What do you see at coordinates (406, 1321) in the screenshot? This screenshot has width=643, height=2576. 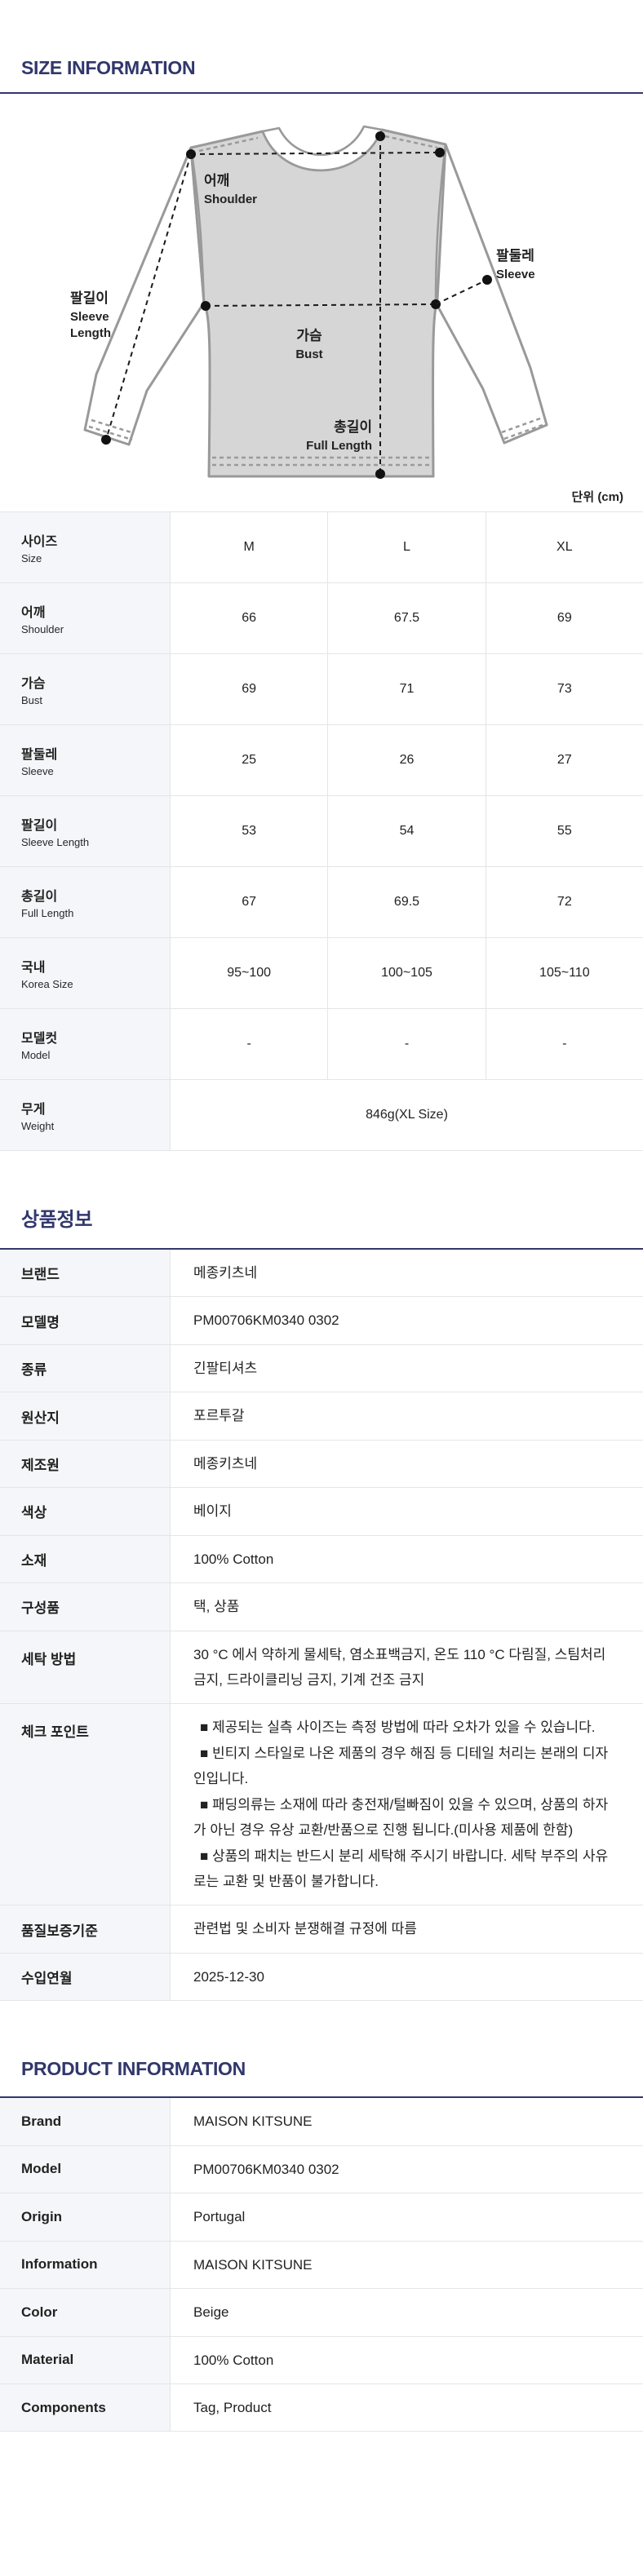 I see `info-row-value: PM00706KM0340 0302` at bounding box center [406, 1321].